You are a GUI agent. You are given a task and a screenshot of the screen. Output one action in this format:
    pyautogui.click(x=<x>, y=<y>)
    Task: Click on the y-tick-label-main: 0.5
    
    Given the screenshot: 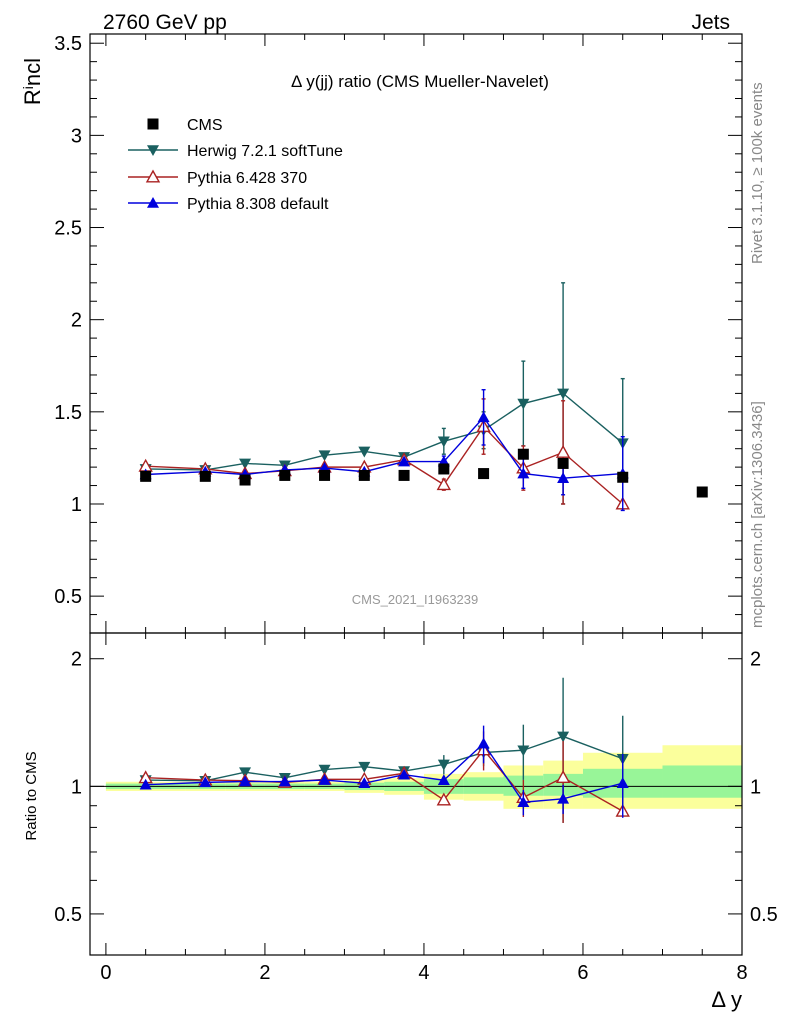 What is the action you would take?
    pyautogui.click(x=68, y=597)
    